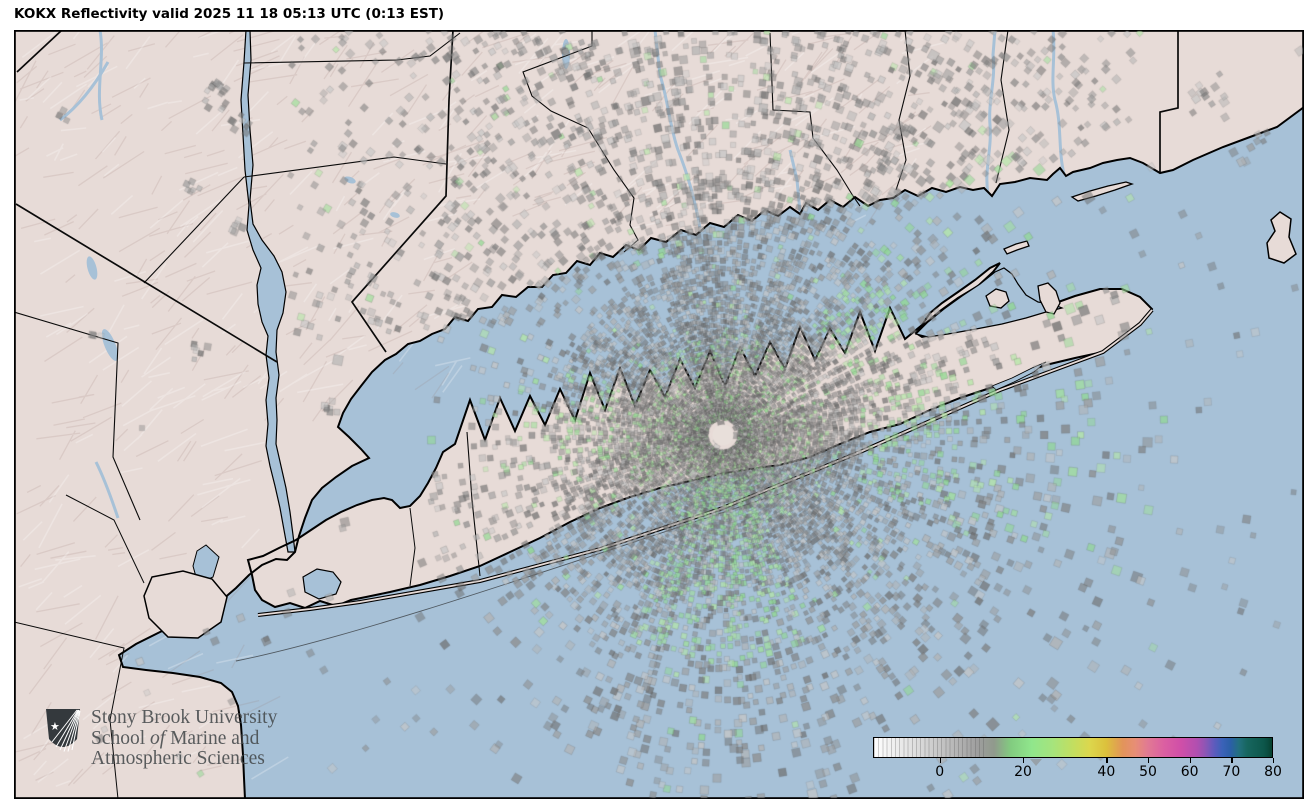 Image resolution: width=1316 pixels, height=811 pixels. Describe the element at coordinates (1073, 747) in the screenshot. I see `colorbar-gradient` at that location.